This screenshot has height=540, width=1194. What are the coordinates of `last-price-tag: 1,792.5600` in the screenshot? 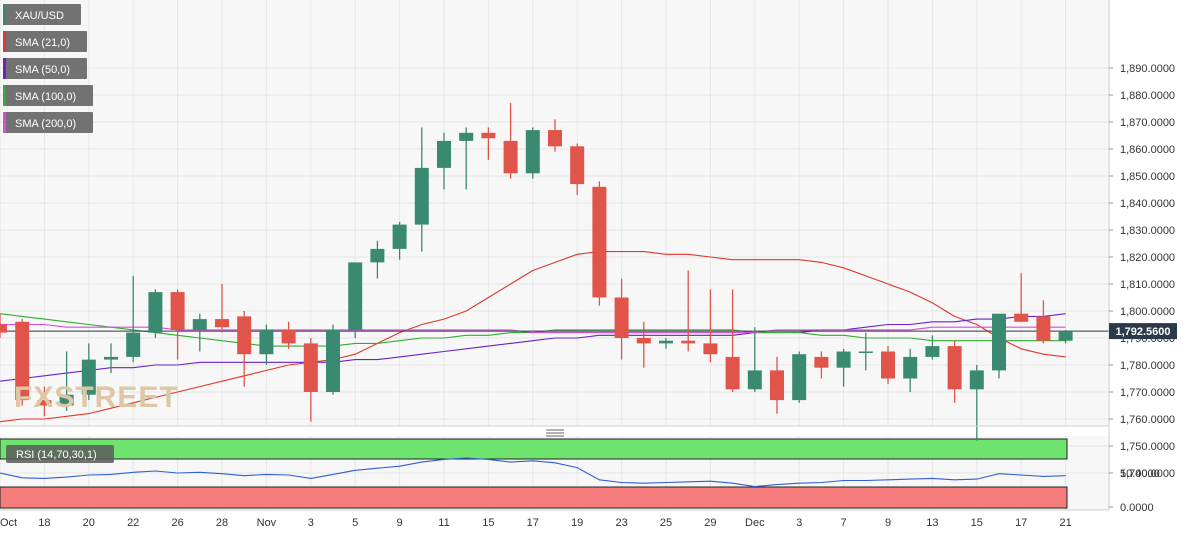 It's located at (1143, 331).